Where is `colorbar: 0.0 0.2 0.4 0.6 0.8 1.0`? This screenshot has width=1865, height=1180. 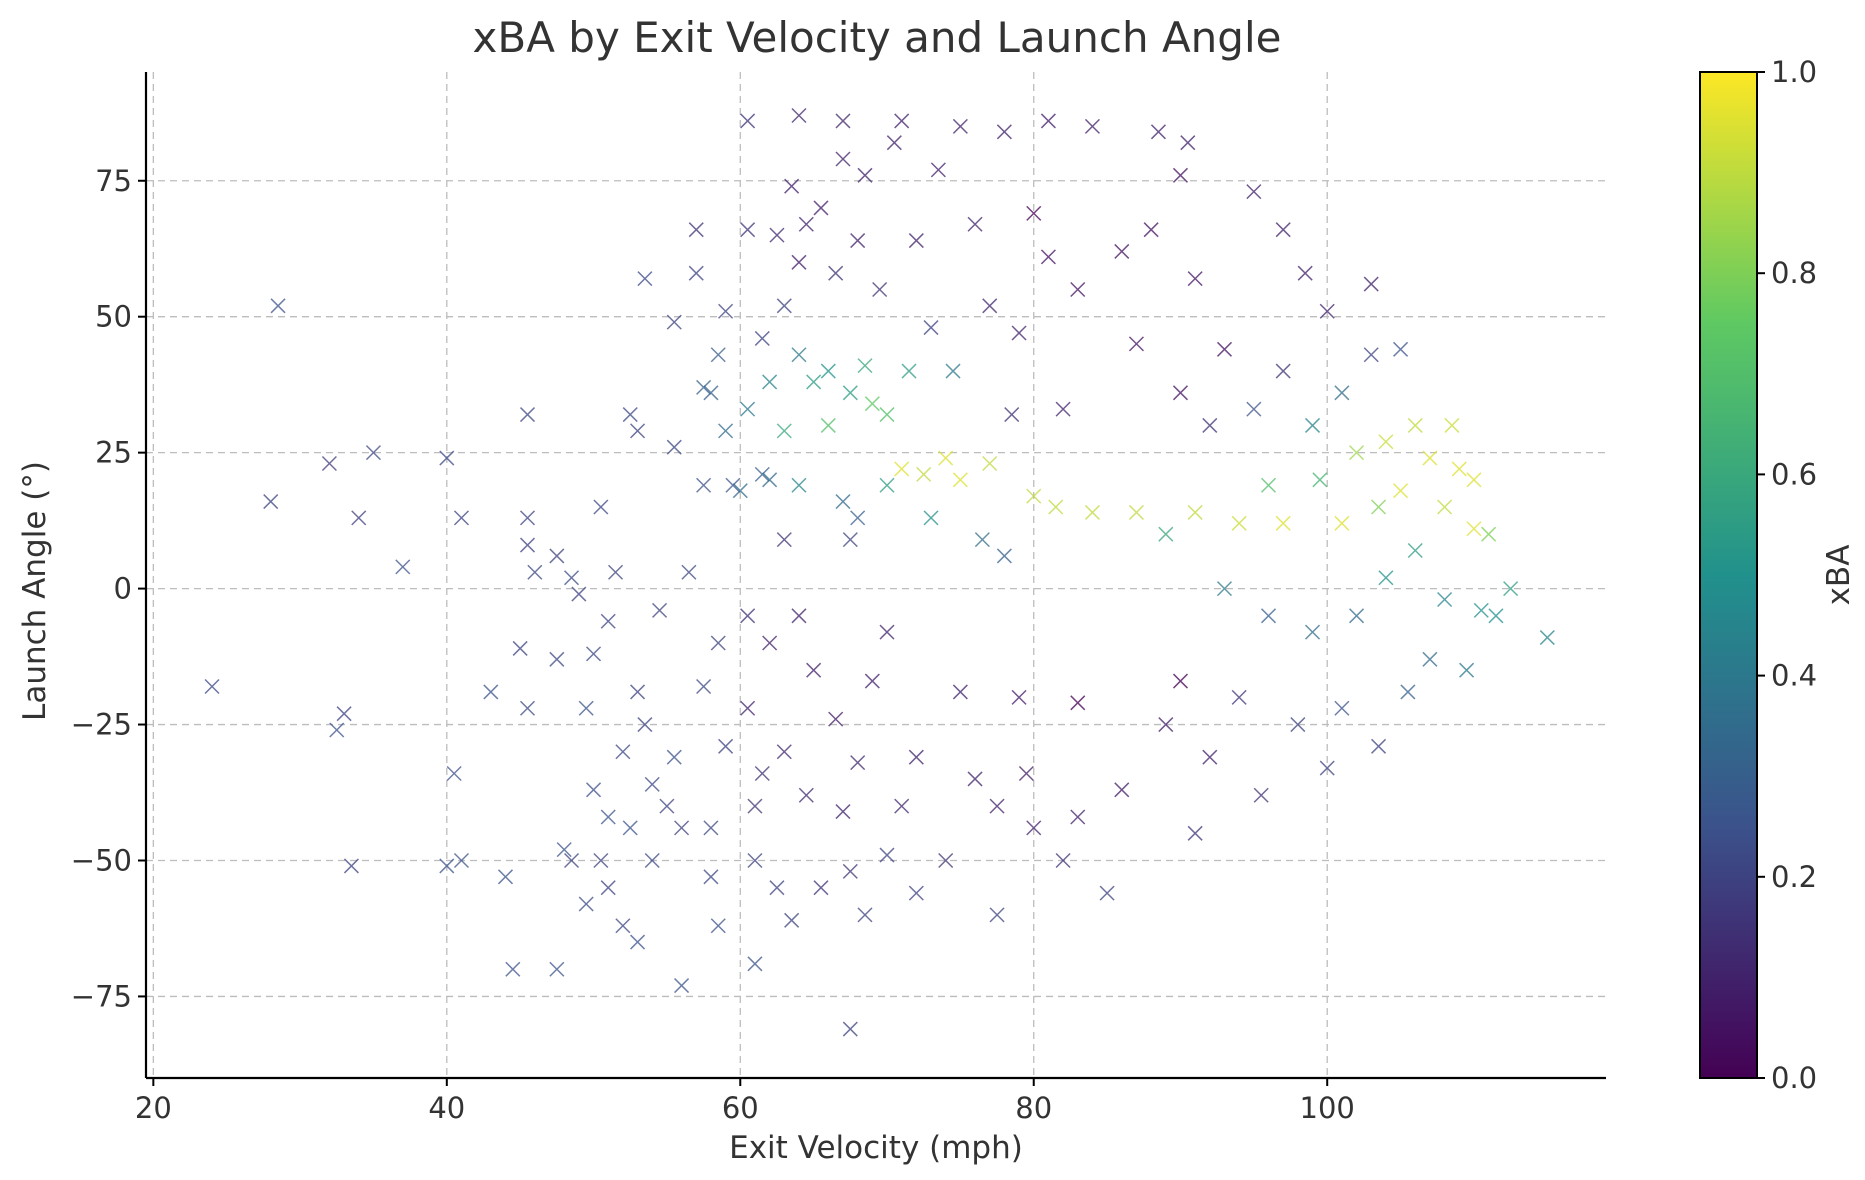
colorbar: 0.0 0.2 0.4 0.6 0.8 1.0 is located at coordinates (1758, 575).